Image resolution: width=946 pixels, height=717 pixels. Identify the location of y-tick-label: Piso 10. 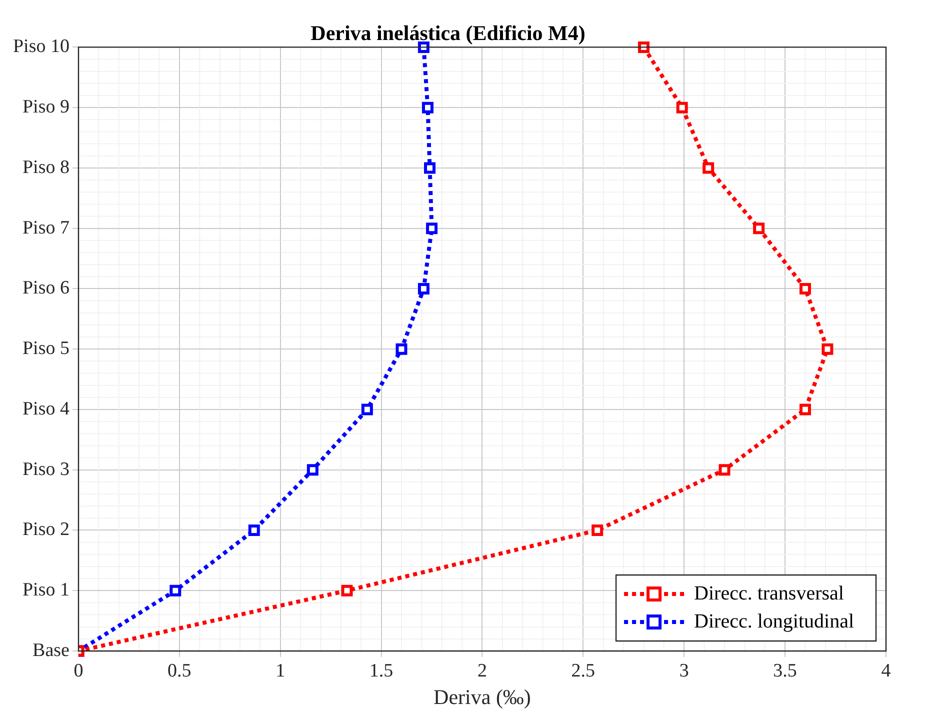
(41, 47).